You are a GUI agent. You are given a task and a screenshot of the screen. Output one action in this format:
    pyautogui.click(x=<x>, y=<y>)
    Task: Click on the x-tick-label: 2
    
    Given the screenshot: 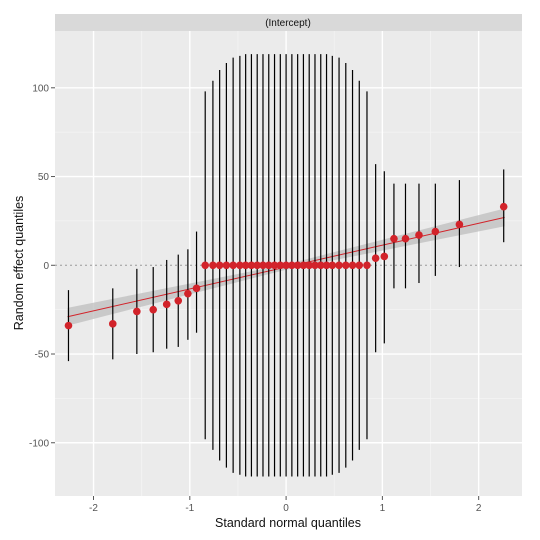 What is the action you would take?
    pyautogui.click(x=479, y=508)
    